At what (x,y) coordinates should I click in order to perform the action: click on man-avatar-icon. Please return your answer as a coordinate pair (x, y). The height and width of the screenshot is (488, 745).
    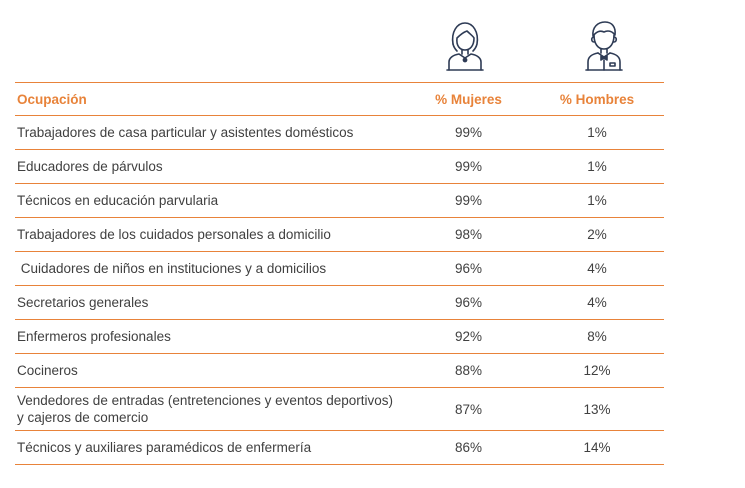
    Looking at the image, I should click on (604, 45).